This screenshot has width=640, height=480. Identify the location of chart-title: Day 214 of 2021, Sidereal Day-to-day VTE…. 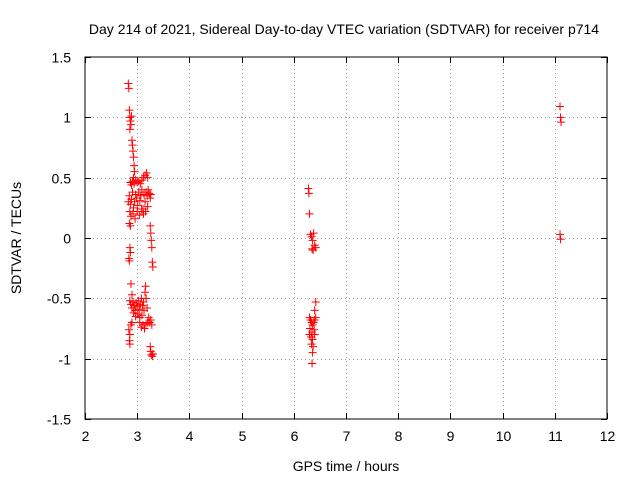
(344, 29).